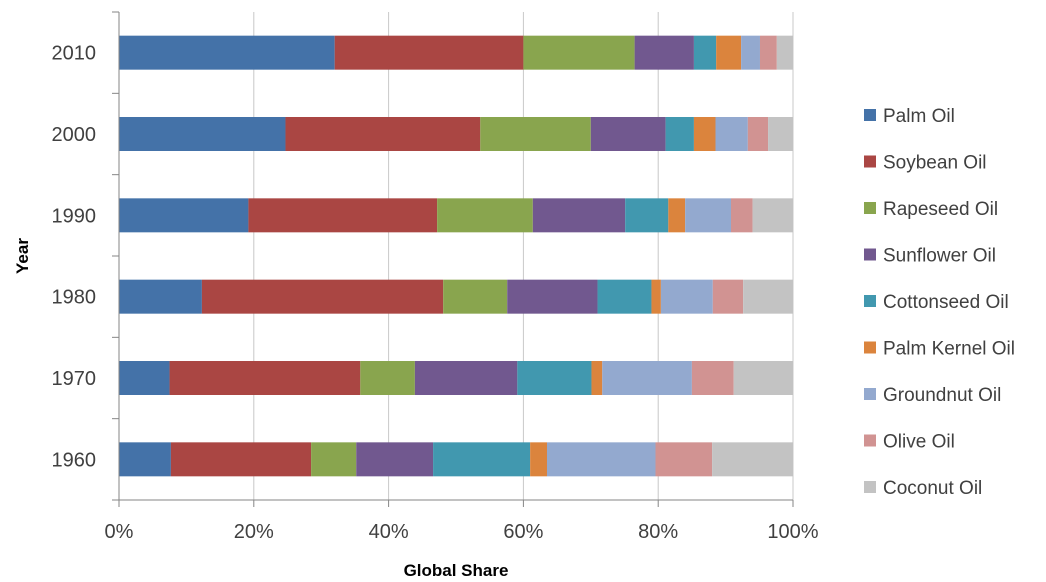 Image resolution: width=1046 pixels, height=582 pixels. What do you see at coordinates (254, 532) in the screenshot?
I see `x-tick-label: 20%` at bounding box center [254, 532].